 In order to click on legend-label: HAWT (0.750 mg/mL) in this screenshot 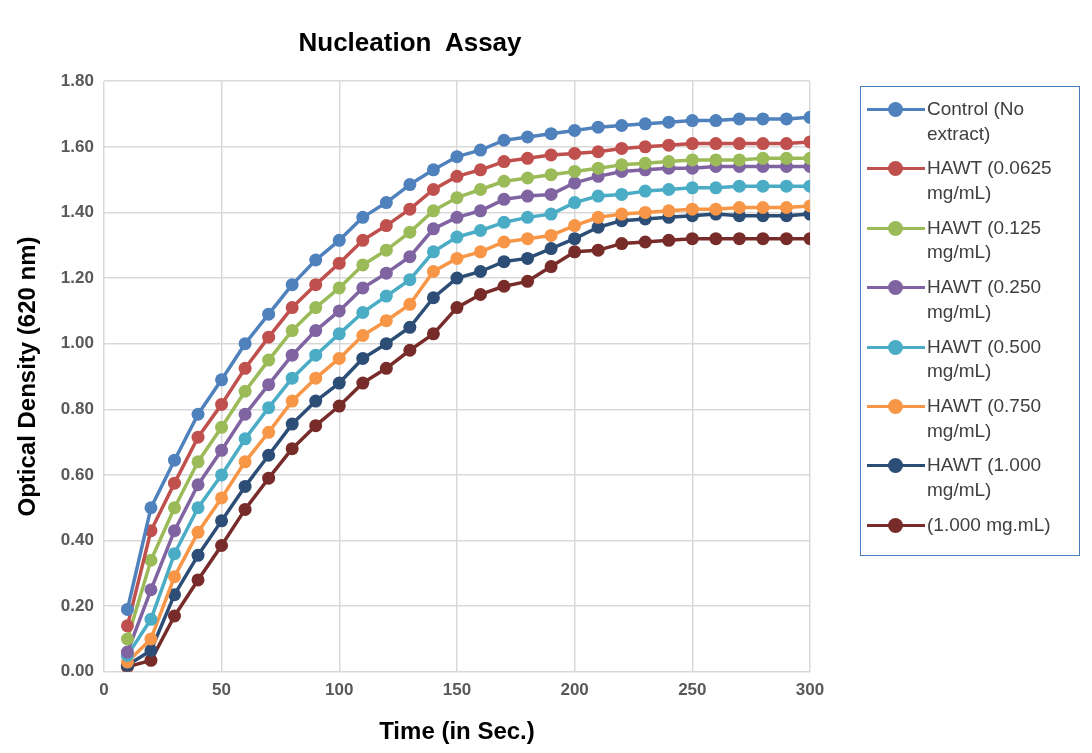, I will do `click(985, 418)`.